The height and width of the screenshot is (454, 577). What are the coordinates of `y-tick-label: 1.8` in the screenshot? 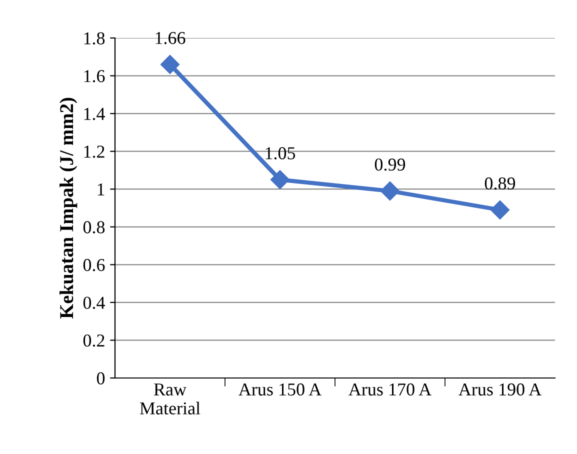 It's located at (94, 38).